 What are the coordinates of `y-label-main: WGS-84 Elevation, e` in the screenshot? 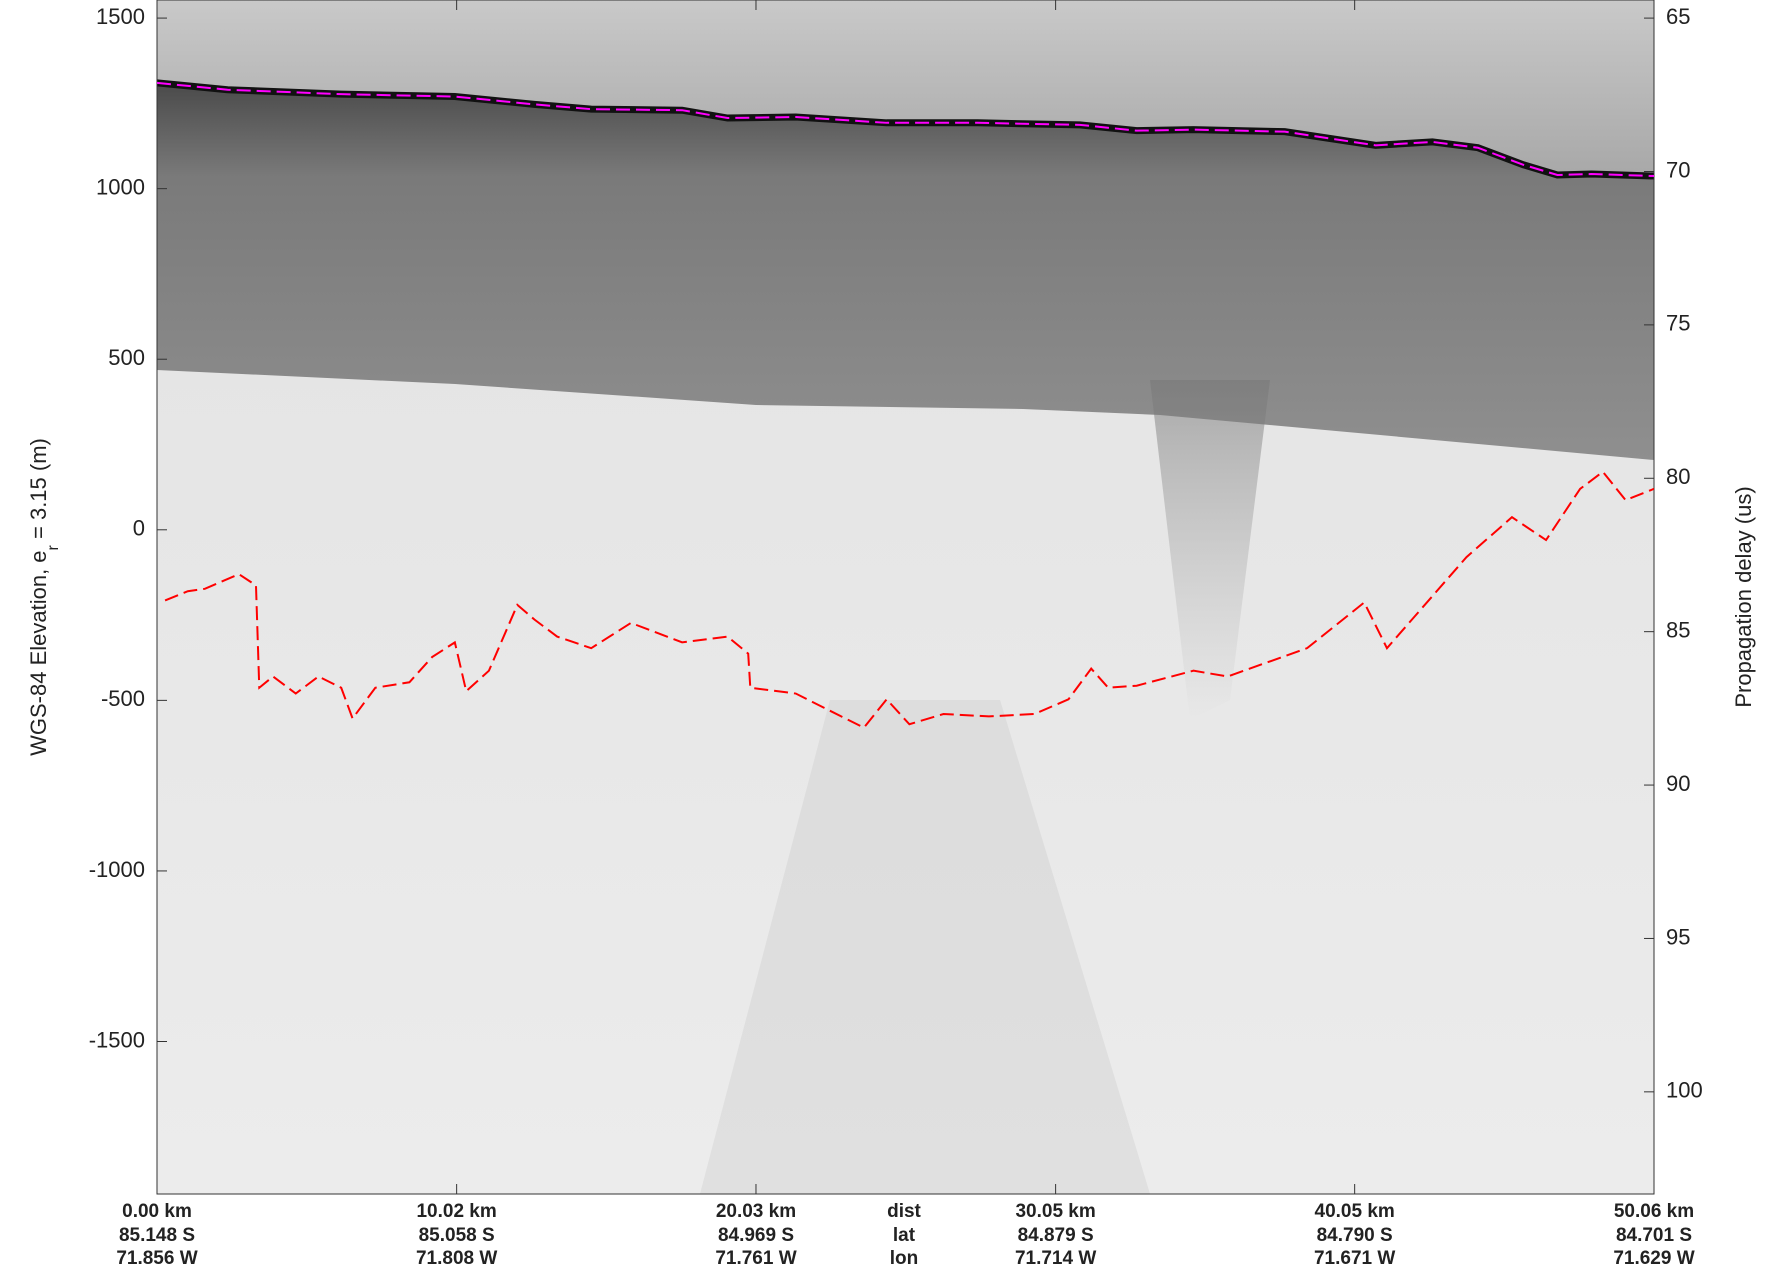 It's located at (38, 652).